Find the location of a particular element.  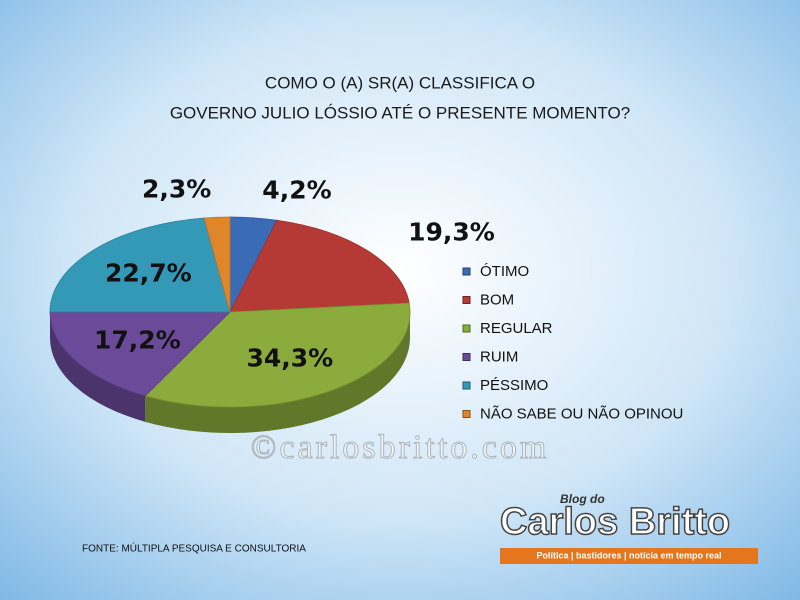

value-label: 4,2% is located at coordinates (296, 189).